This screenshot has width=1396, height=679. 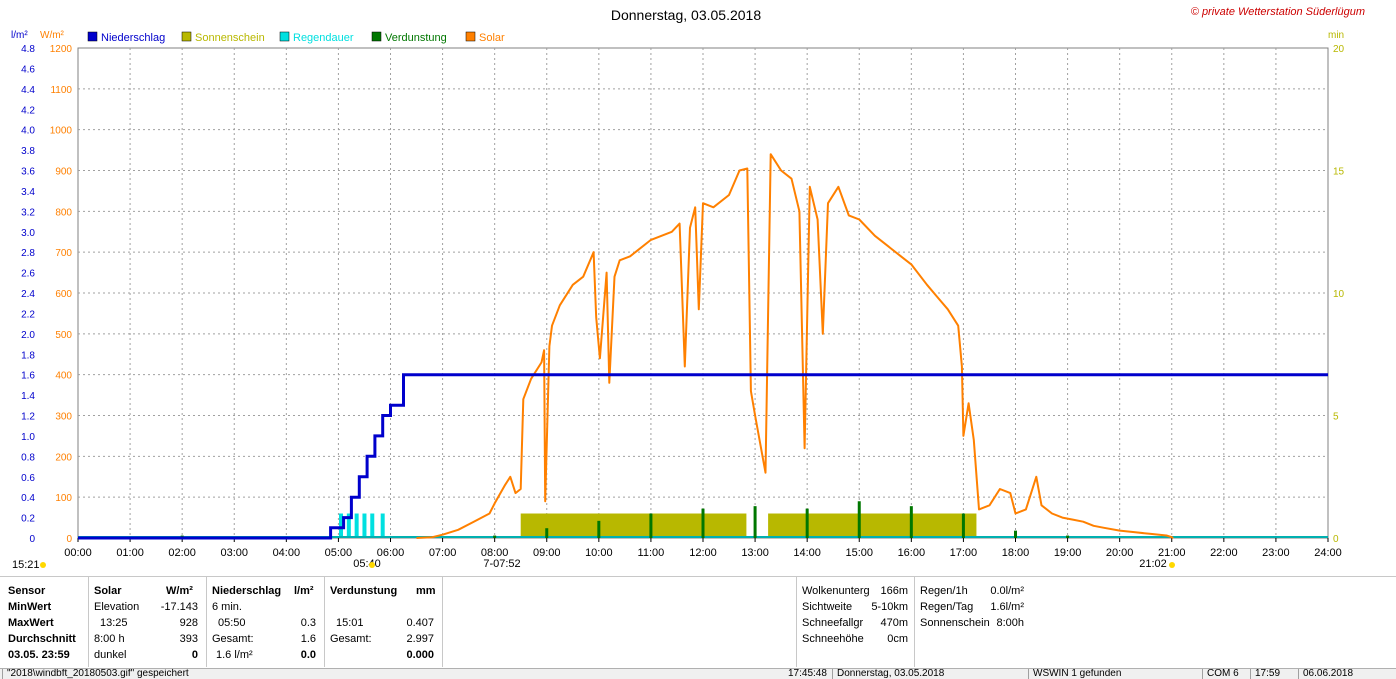 I want to click on status-message: "2018\windbft_20180503.gif" gespeichert, so click(x=414, y=674).